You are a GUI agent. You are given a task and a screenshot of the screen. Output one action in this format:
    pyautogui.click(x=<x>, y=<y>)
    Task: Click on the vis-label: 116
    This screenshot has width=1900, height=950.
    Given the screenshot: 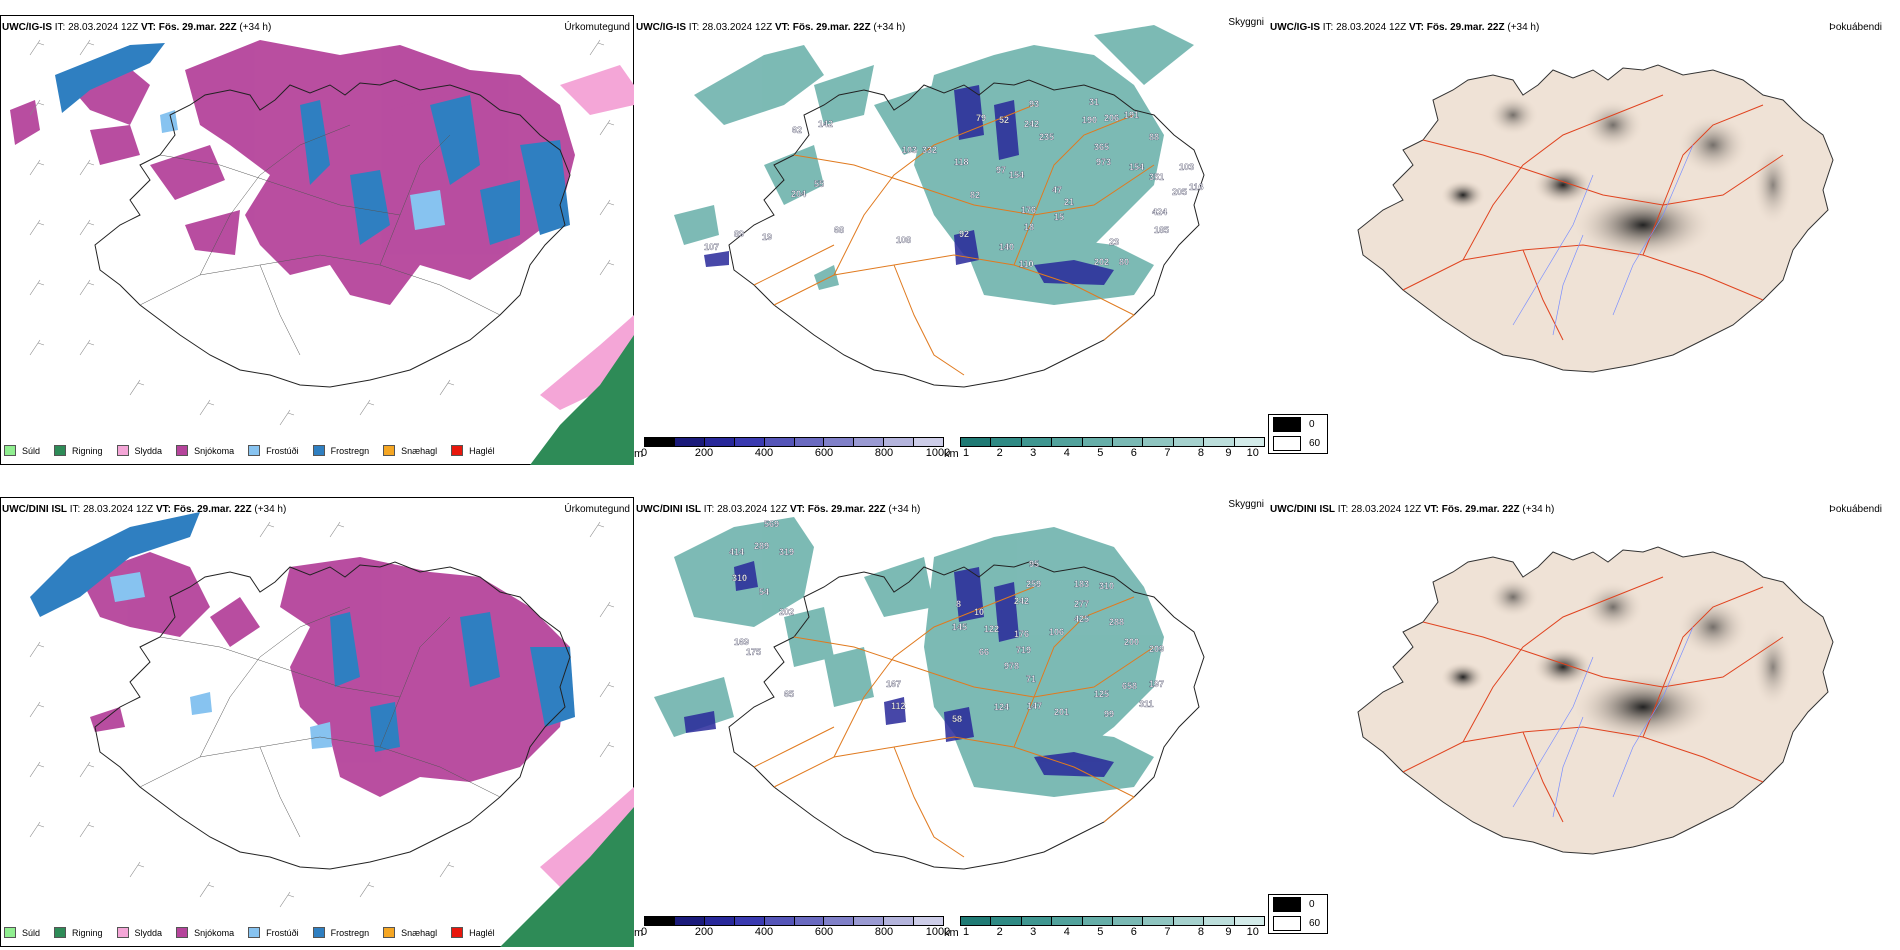 What is the action you would take?
    pyautogui.click(x=1196, y=187)
    